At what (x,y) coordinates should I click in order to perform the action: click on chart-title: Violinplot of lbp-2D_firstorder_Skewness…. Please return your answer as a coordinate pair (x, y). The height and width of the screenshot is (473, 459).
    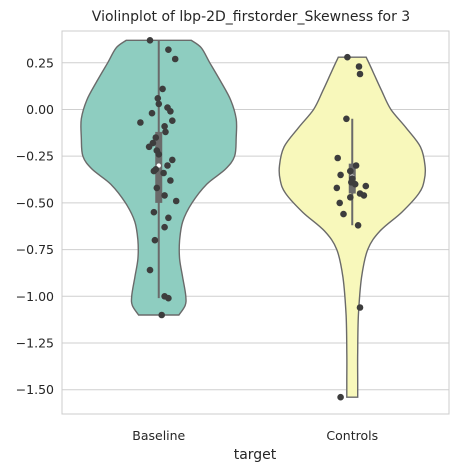
    Looking at the image, I should click on (251, 17).